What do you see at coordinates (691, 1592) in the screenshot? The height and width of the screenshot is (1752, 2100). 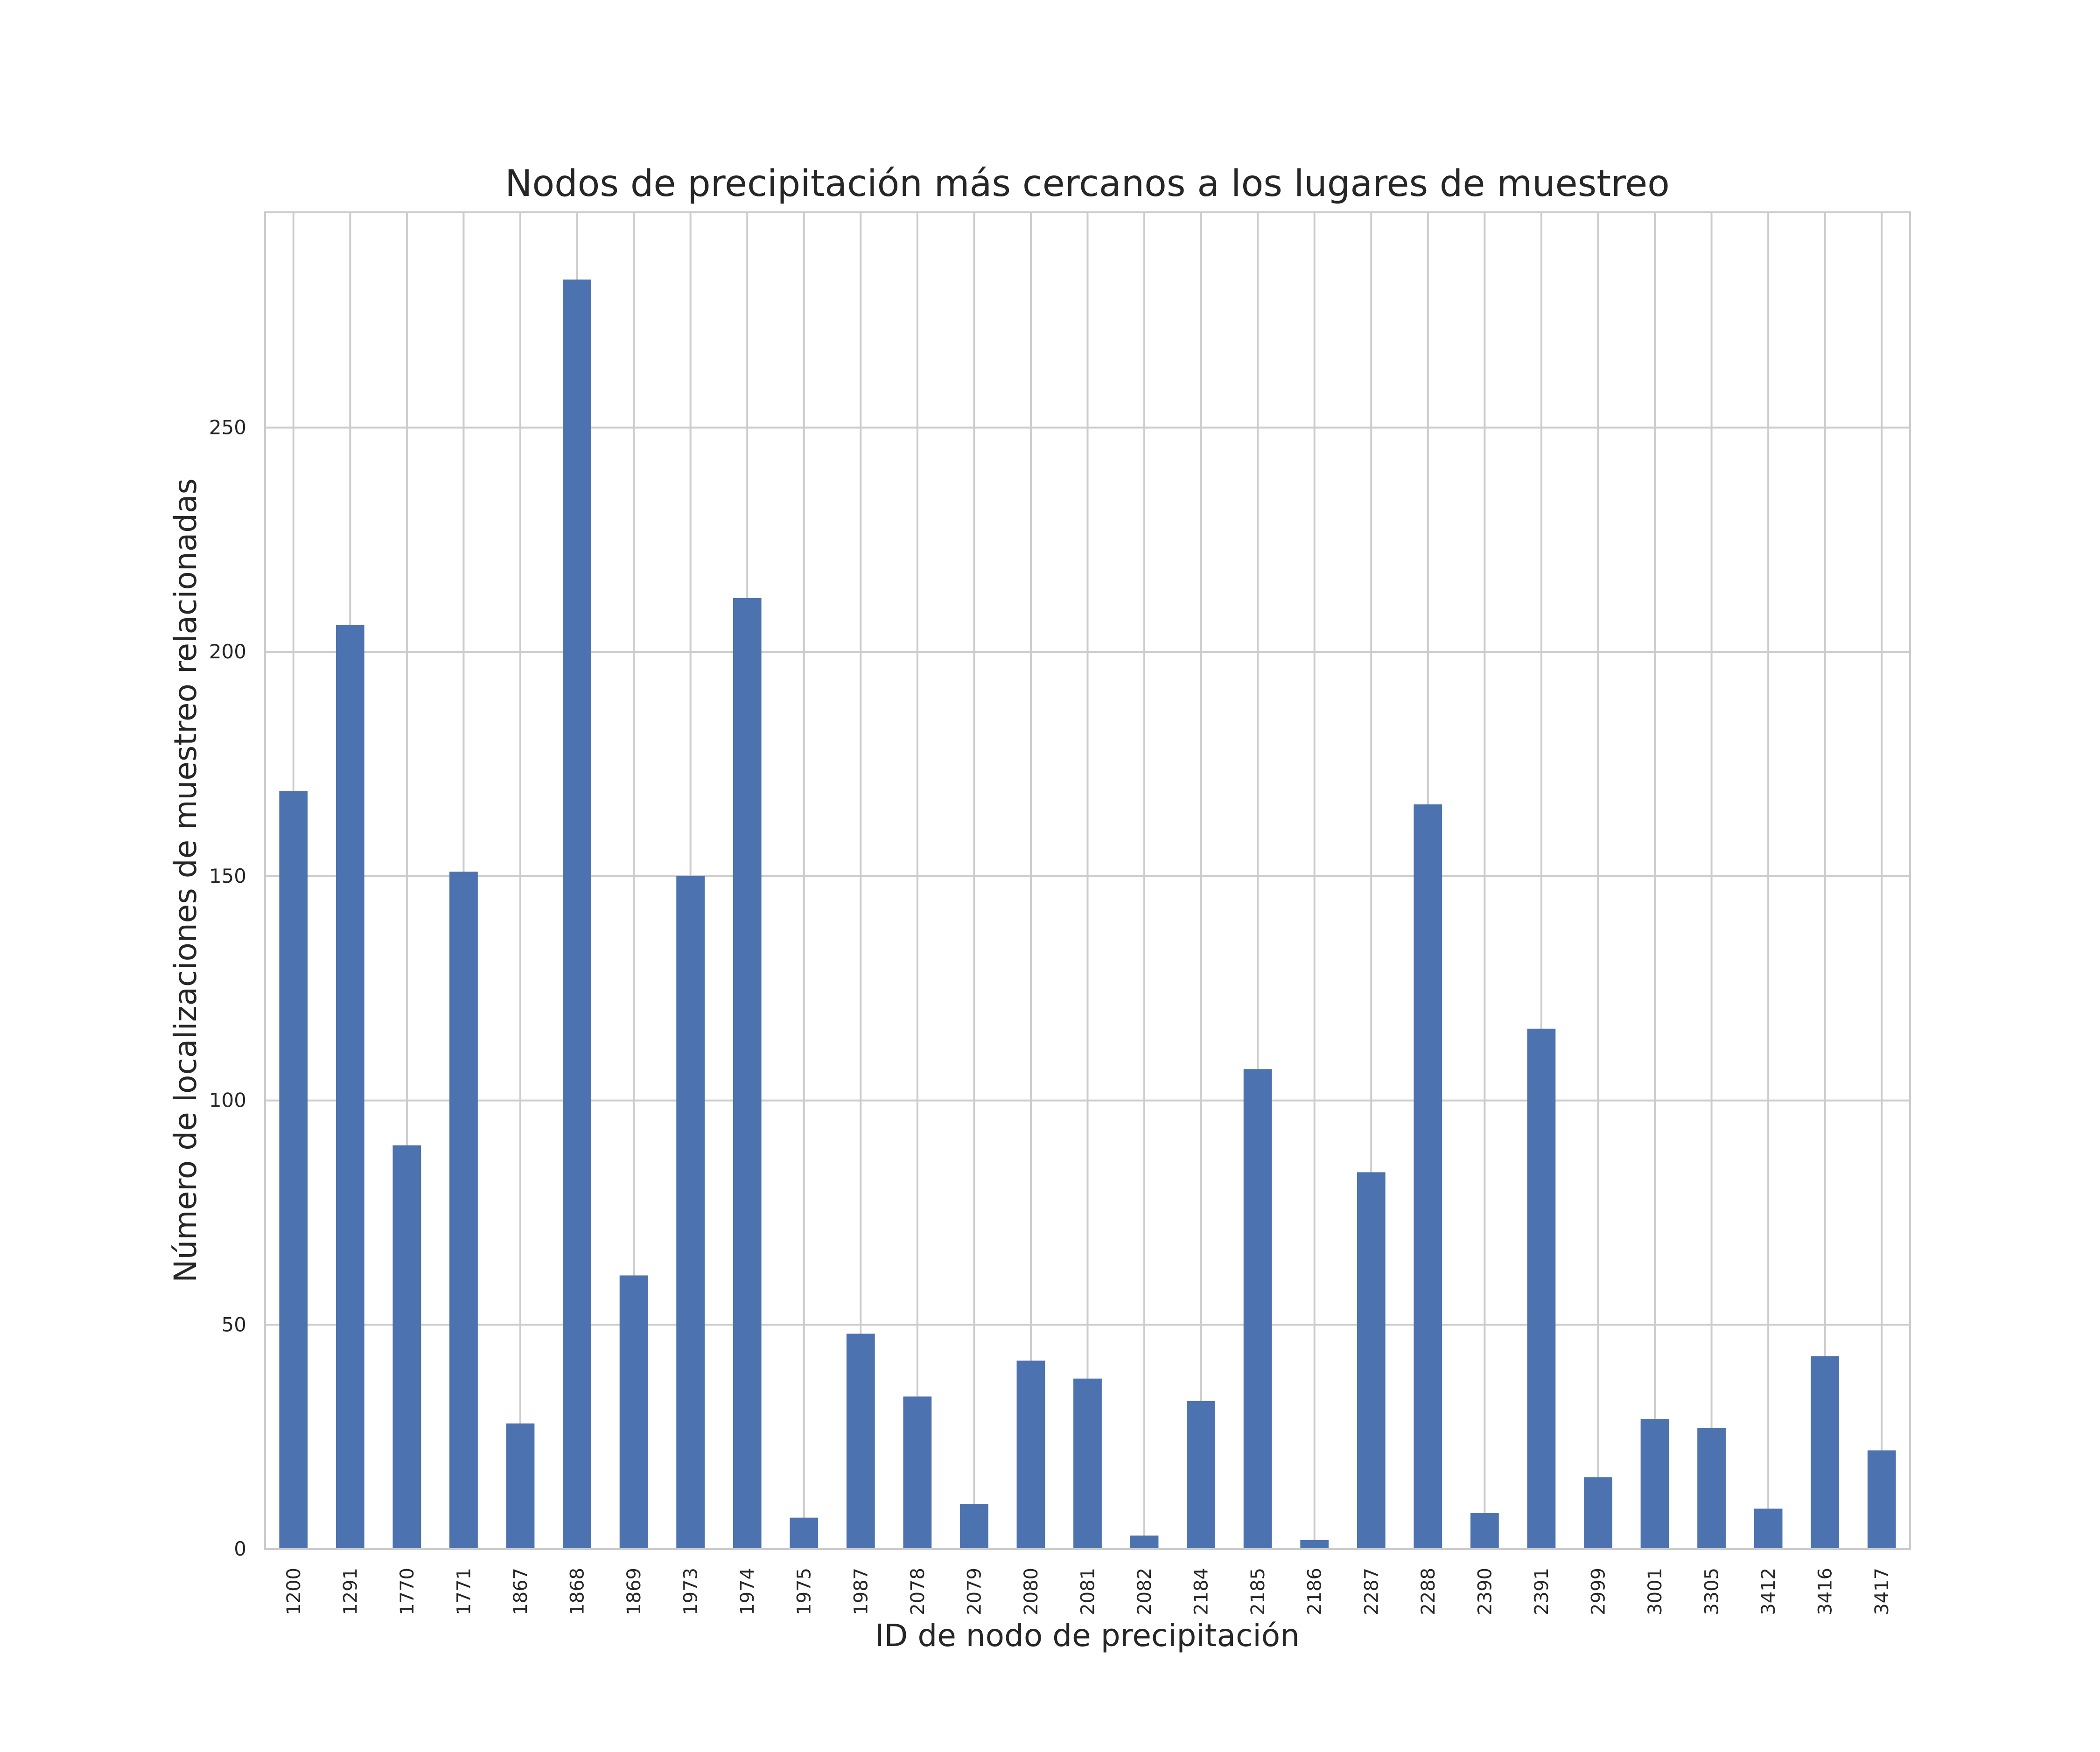 I see `x-tick-label: 1973` at bounding box center [691, 1592].